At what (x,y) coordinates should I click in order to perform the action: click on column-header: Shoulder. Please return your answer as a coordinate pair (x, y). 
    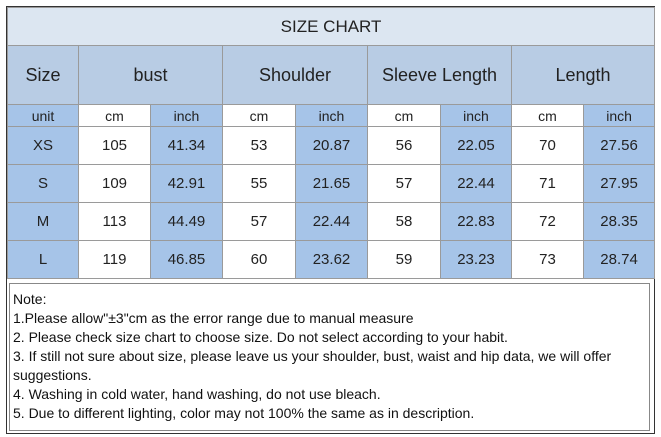
    Looking at the image, I should click on (295, 75).